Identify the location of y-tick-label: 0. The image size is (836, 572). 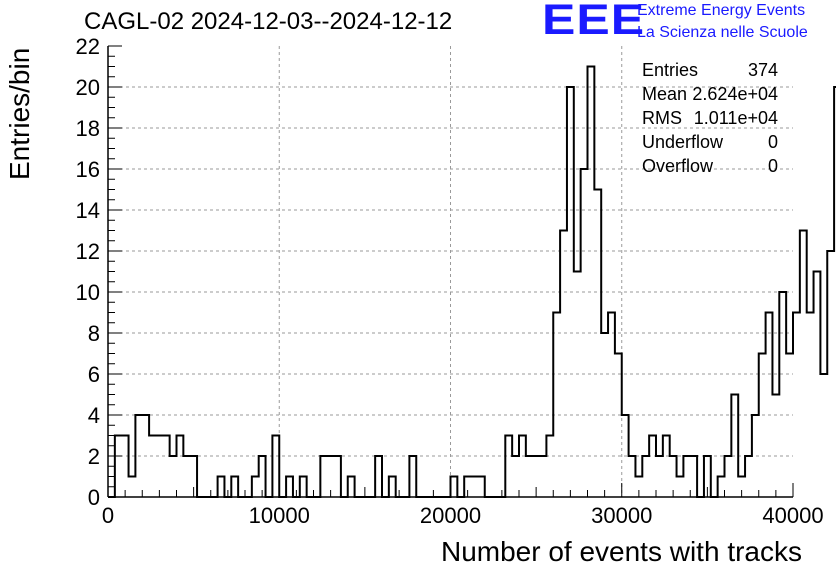
(94, 497).